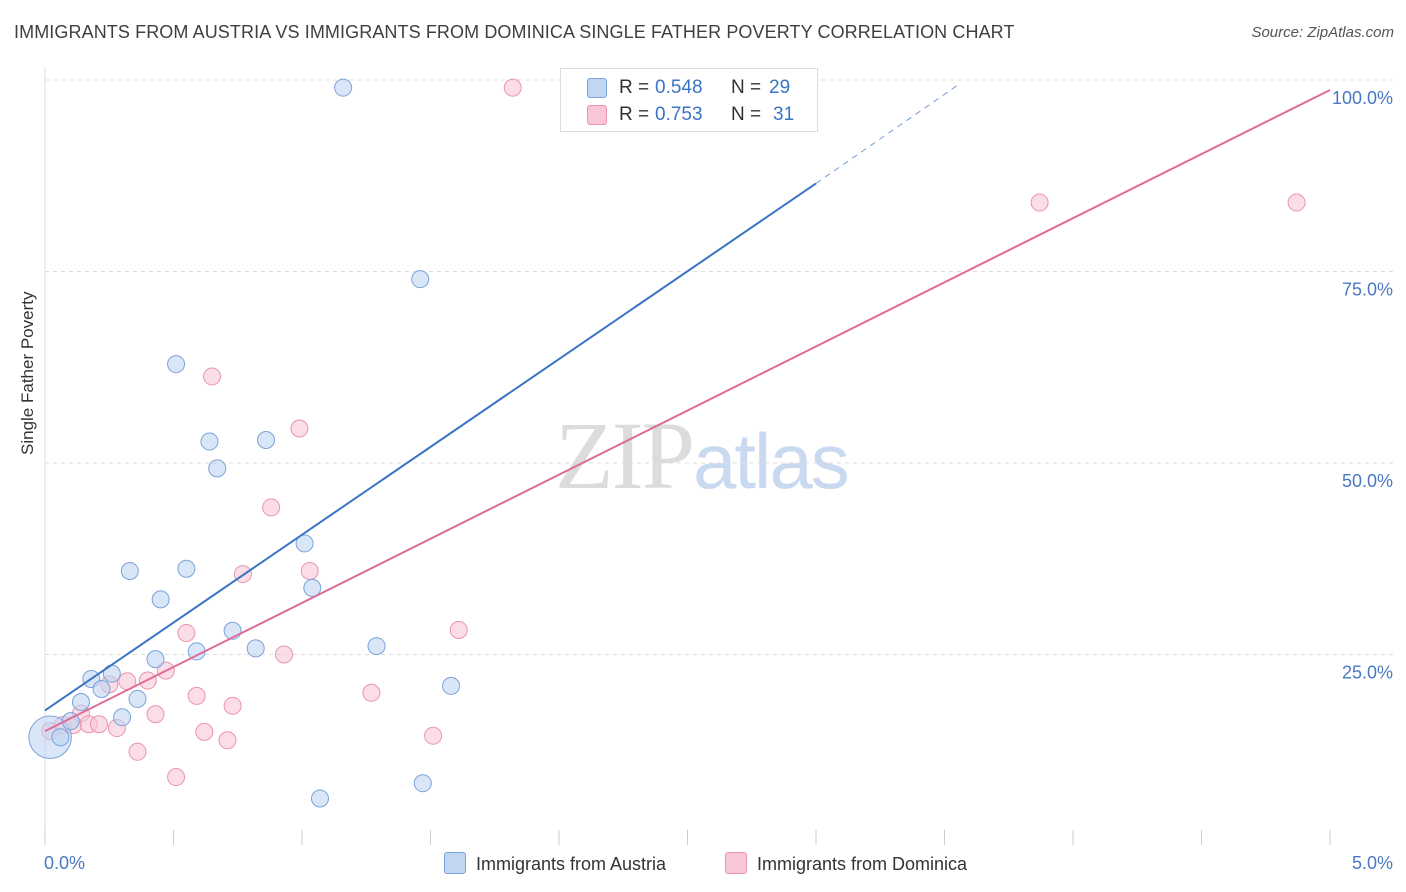 The image size is (1406, 892). Describe the element at coordinates (571, 864) in the screenshot. I see `austria-legend-label: Immigrants from Austria` at that location.